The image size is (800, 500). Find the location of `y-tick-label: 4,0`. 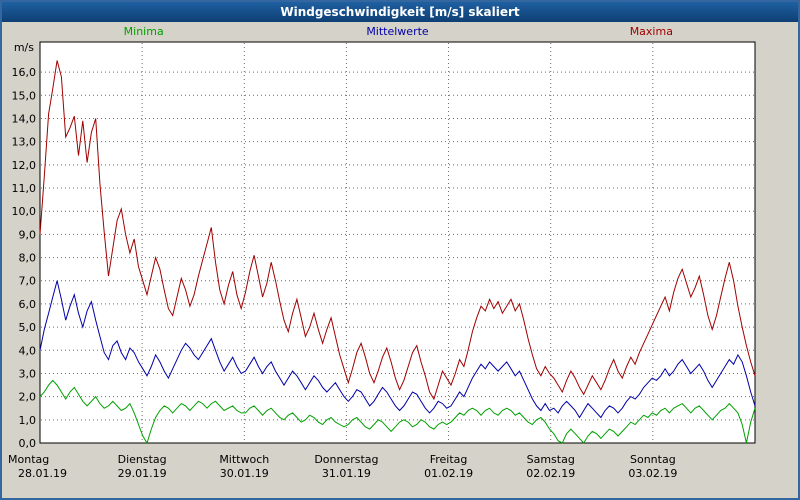

y-tick-label: 4,0 is located at coordinates (28, 350).